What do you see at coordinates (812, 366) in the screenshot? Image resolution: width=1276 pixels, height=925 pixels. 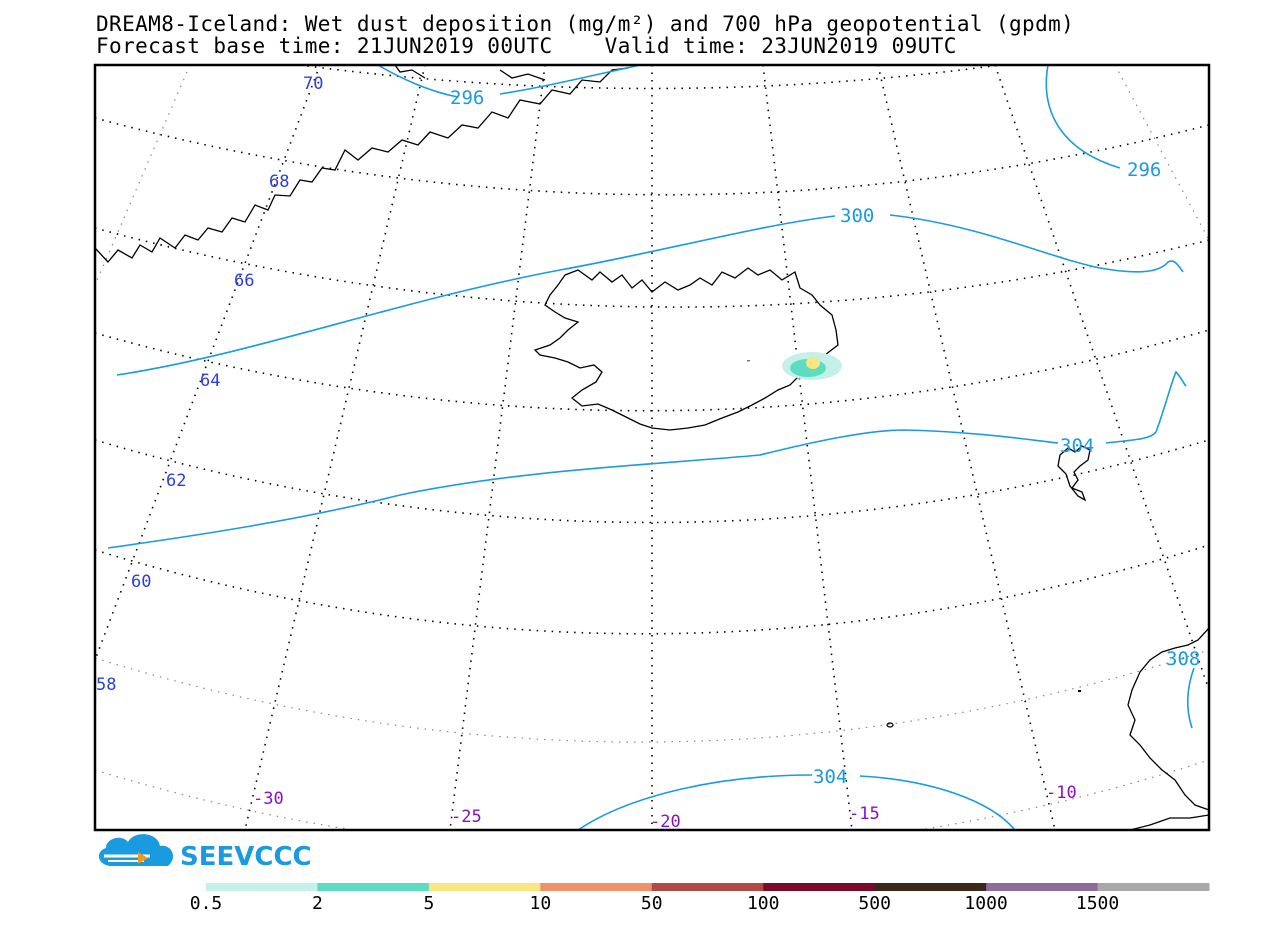 I see `dust-deposition-patch` at bounding box center [812, 366].